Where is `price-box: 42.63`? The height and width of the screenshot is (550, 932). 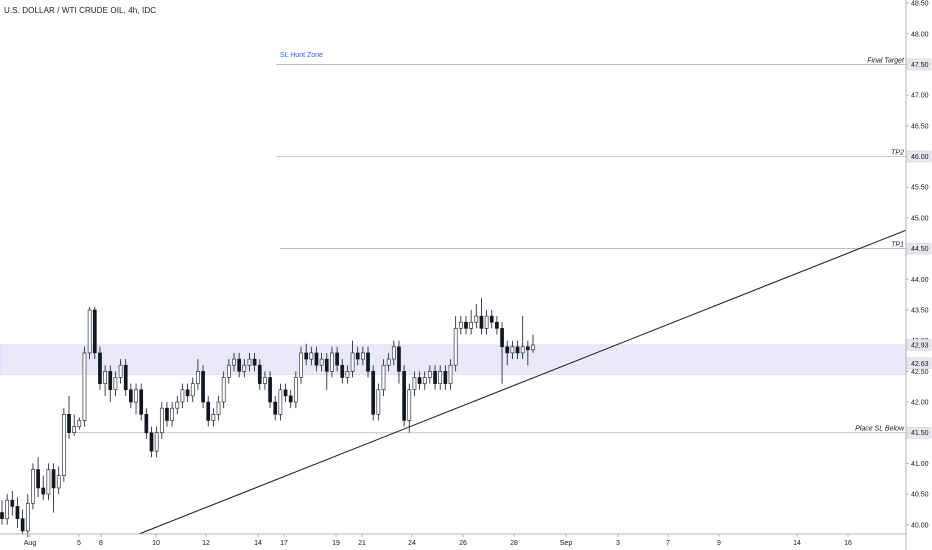
price-box: 42.63 is located at coordinates (919, 363).